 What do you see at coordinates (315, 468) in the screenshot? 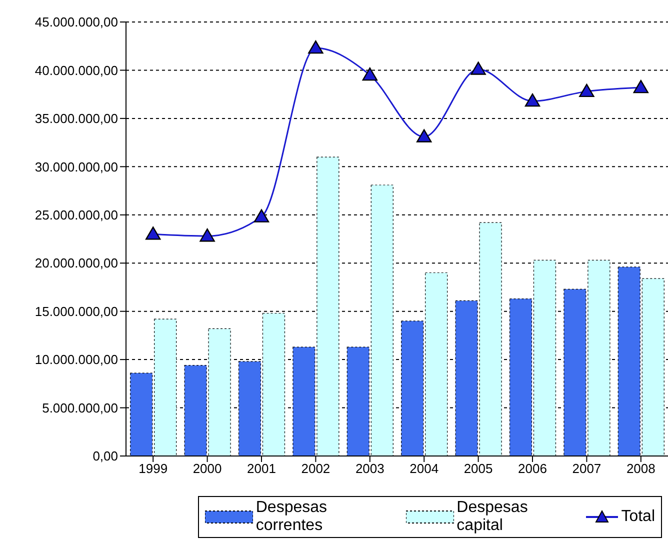
I see `x-tick-label: 2002` at bounding box center [315, 468].